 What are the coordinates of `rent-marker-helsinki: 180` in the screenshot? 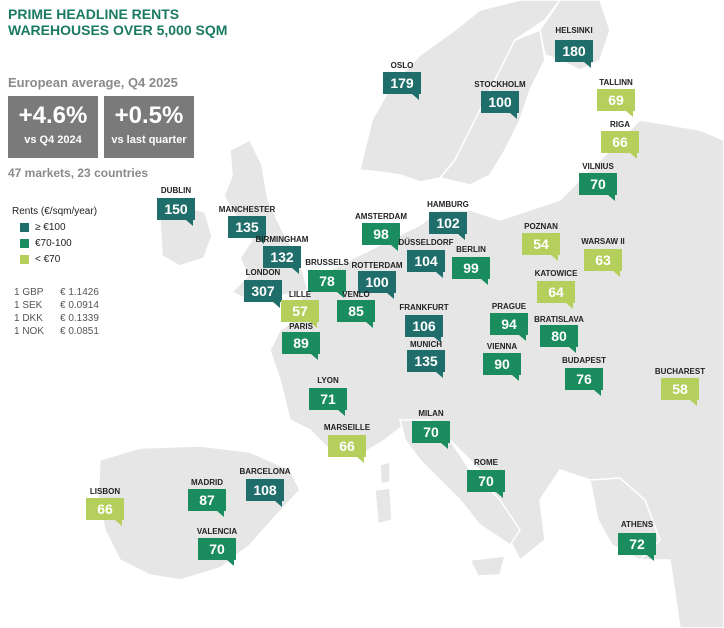 It's located at (574, 54).